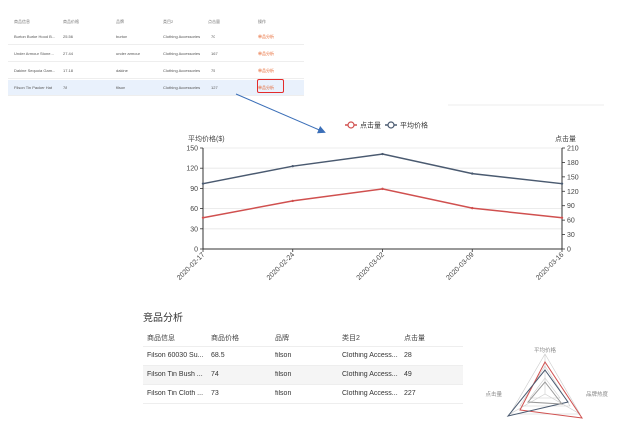 The height and width of the screenshot is (433, 640). I want to click on cell-price: 74, so click(215, 374).